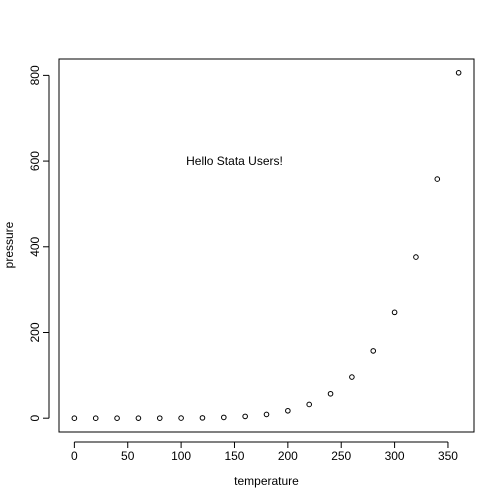 This screenshot has height=504, width=504. What do you see at coordinates (181, 456) in the screenshot?
I see `x-tick-label: 100` at bounding box center [181, 456].